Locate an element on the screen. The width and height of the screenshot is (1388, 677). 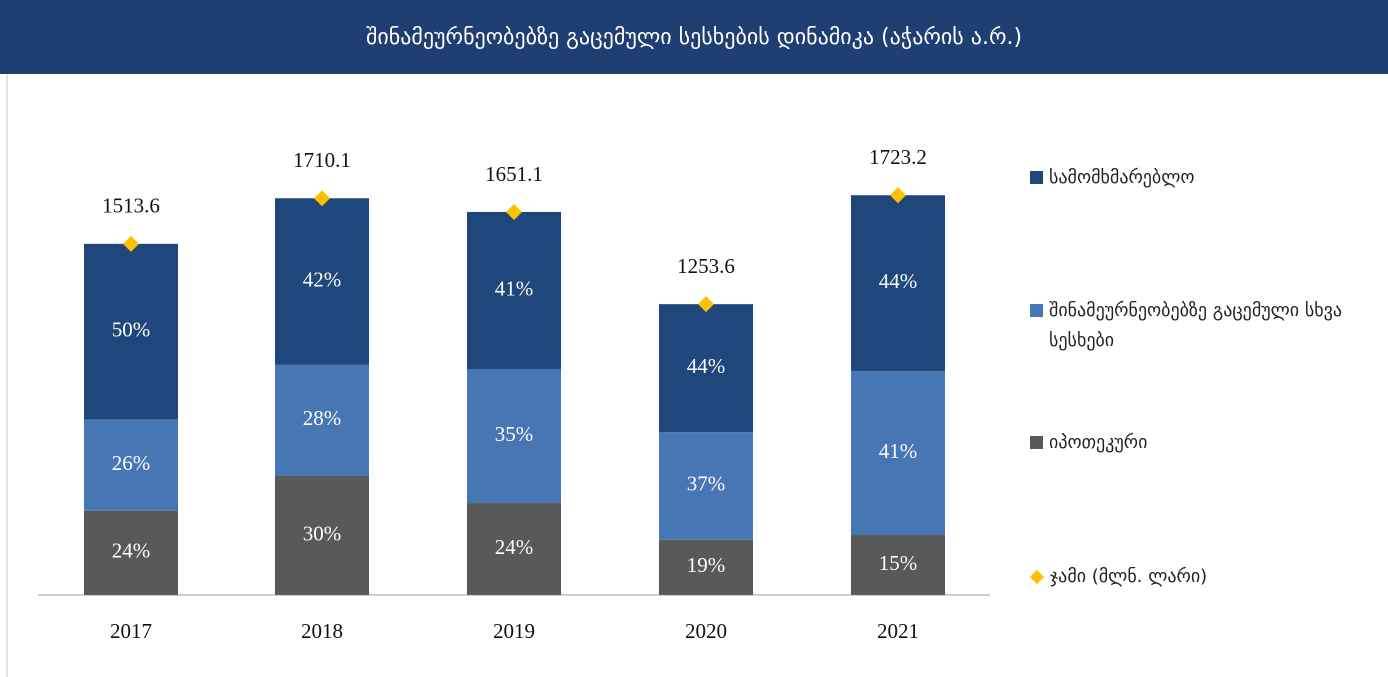
data-label: 35% is located at coordinates (514, 434).